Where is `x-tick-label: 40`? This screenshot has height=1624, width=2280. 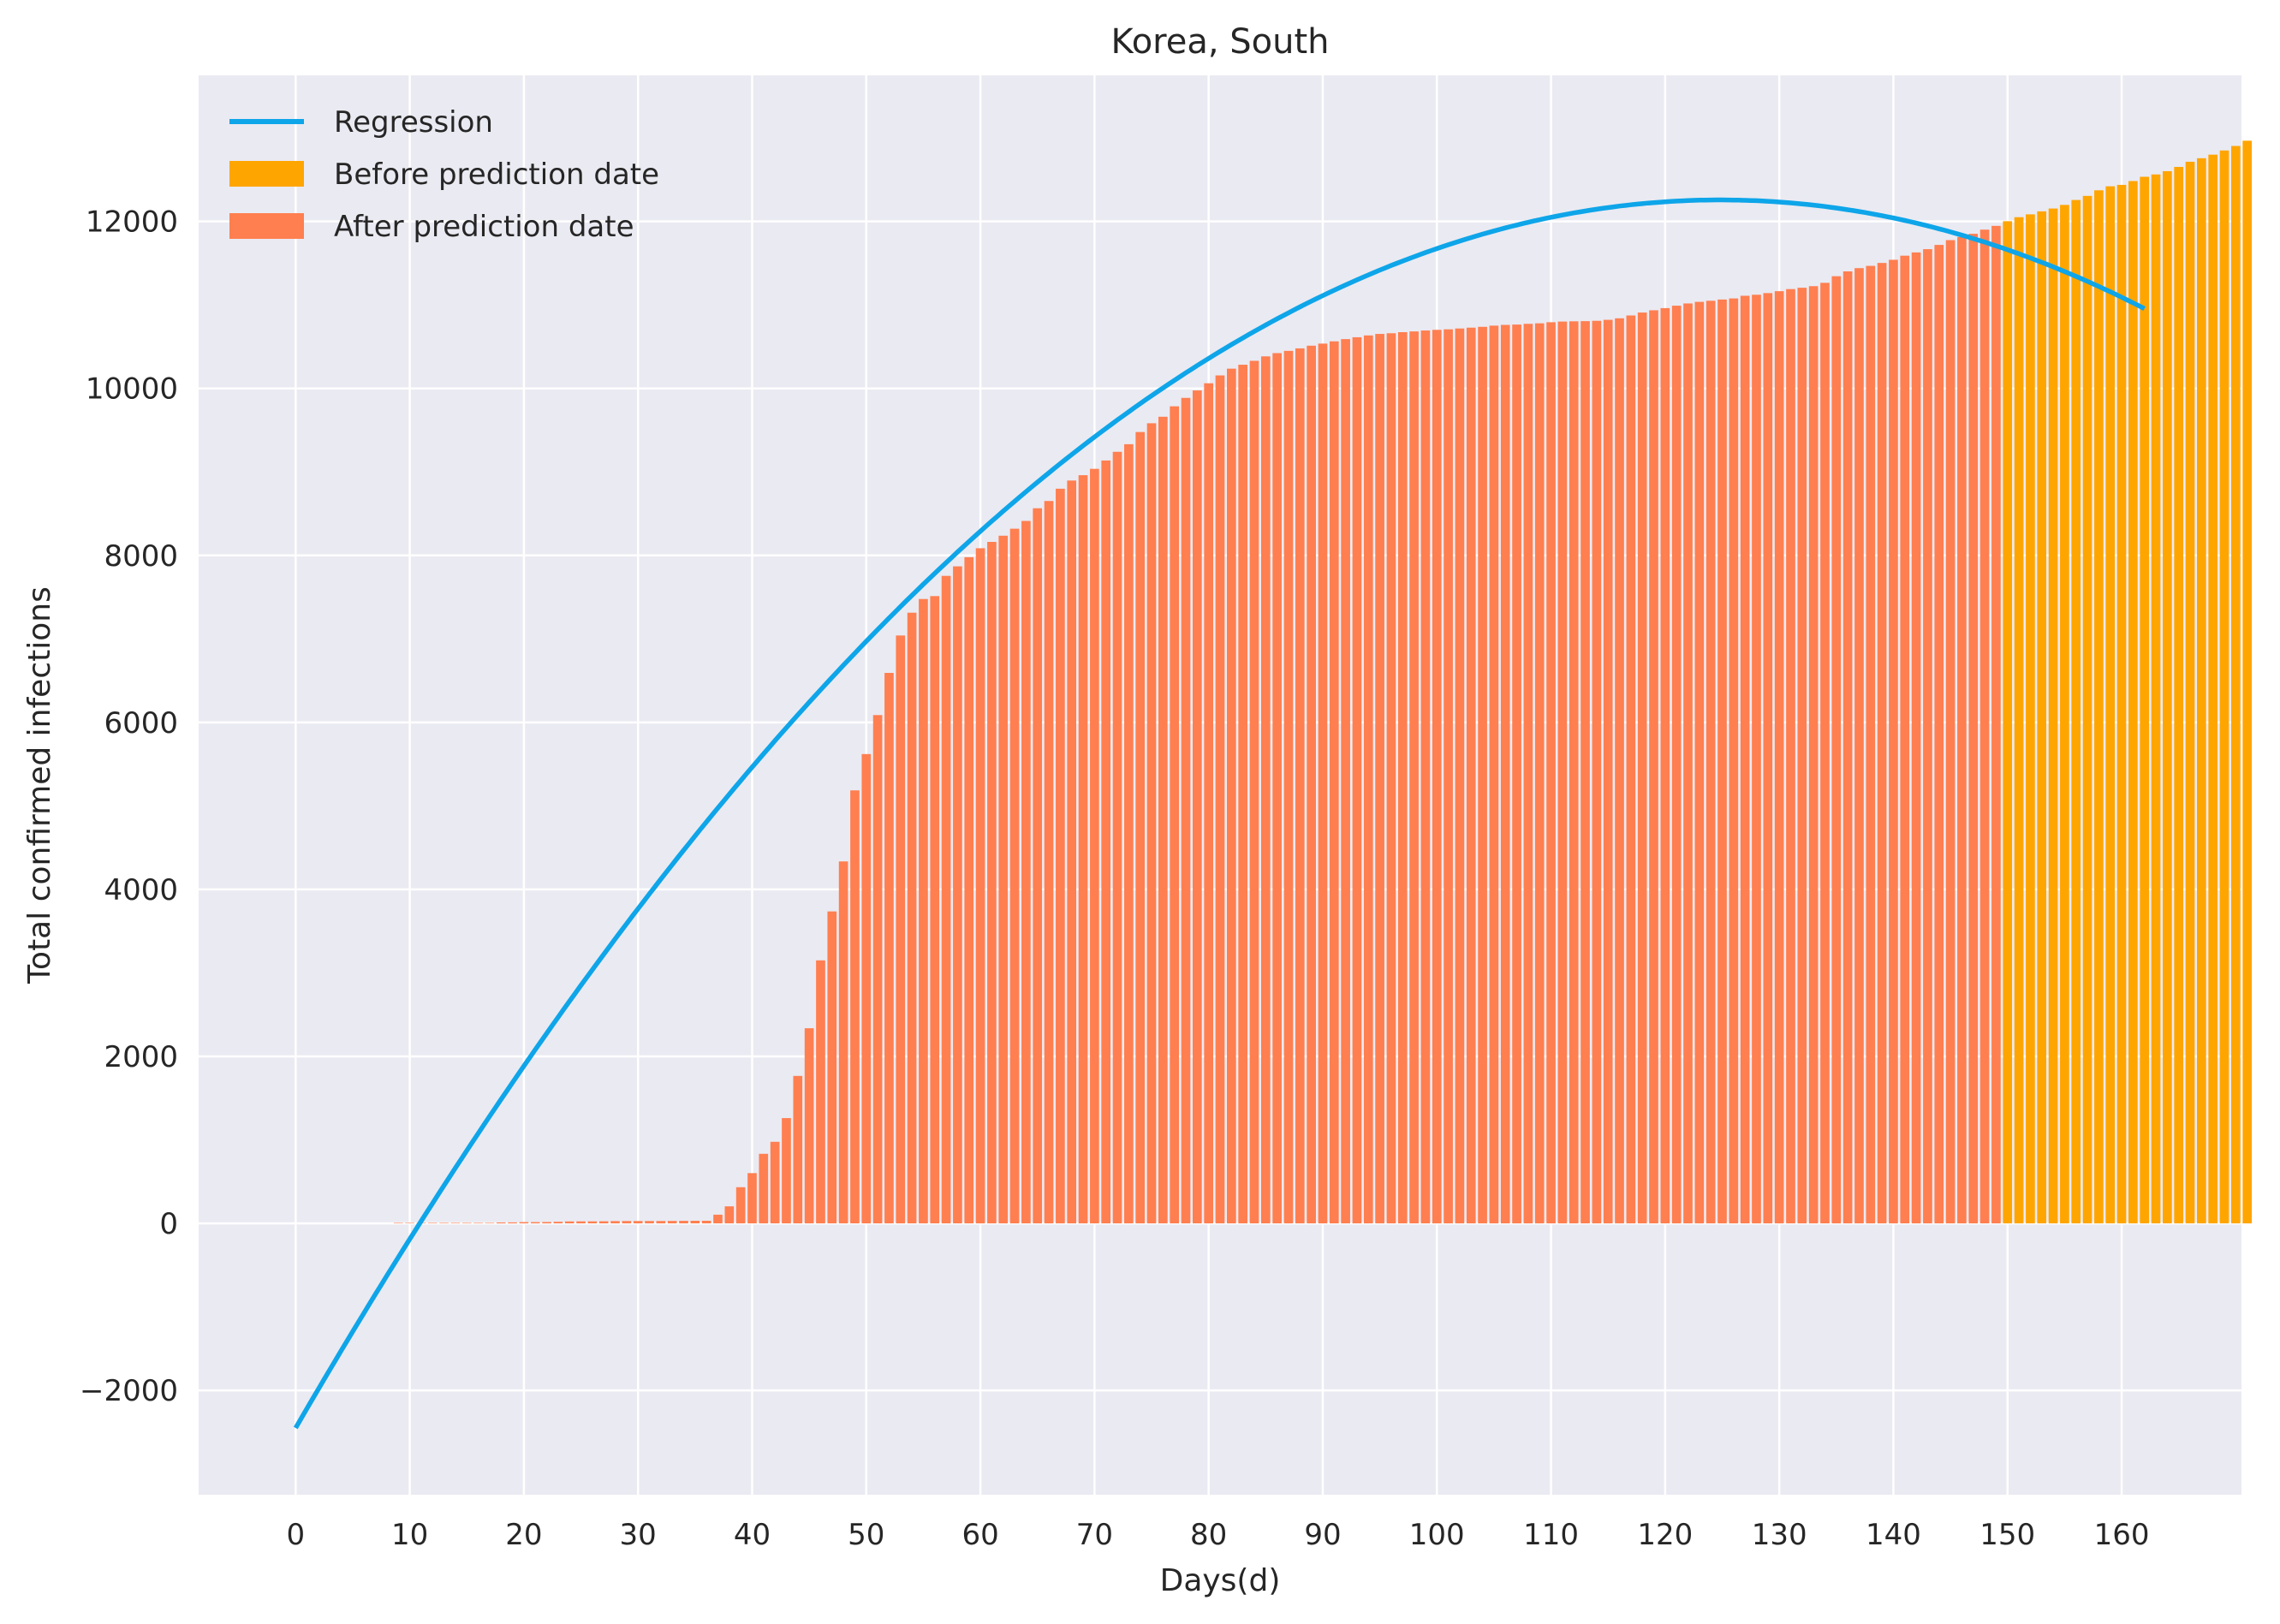
x-tick-label: 40 is located at coordinates (752, 1535).